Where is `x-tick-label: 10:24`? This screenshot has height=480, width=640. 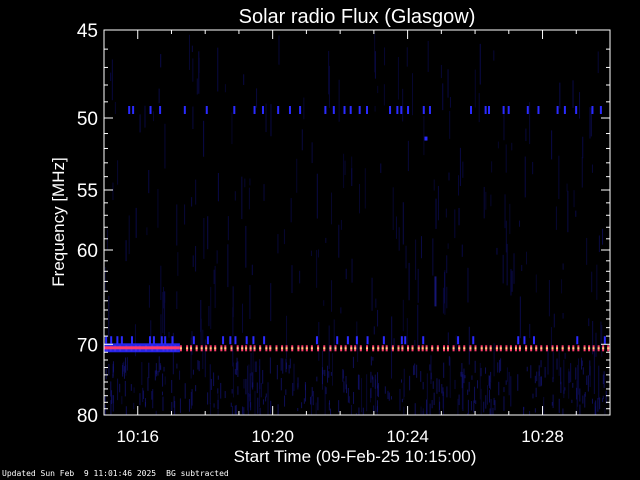 x-tick-label: 10:24 is located at coordinates (407, 436).